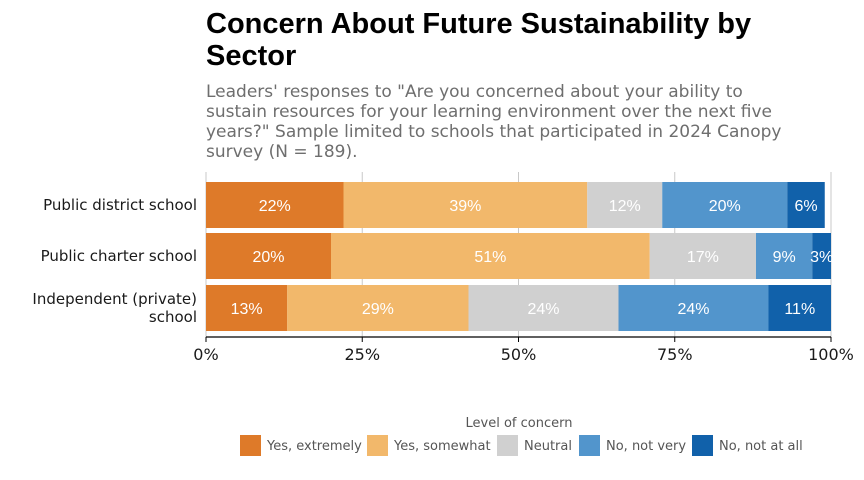 The height and width of the screenshot is (480, 864). Describe the element at coordinates (519, 423) in the screenshot. I see `legend-title: Level of concern` at that location.